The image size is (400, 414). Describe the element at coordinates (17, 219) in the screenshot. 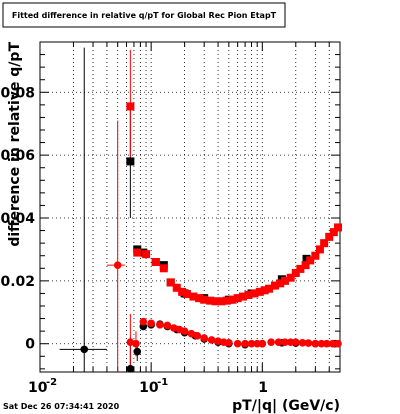

I see `y-tick-label: 0.04` at that location.